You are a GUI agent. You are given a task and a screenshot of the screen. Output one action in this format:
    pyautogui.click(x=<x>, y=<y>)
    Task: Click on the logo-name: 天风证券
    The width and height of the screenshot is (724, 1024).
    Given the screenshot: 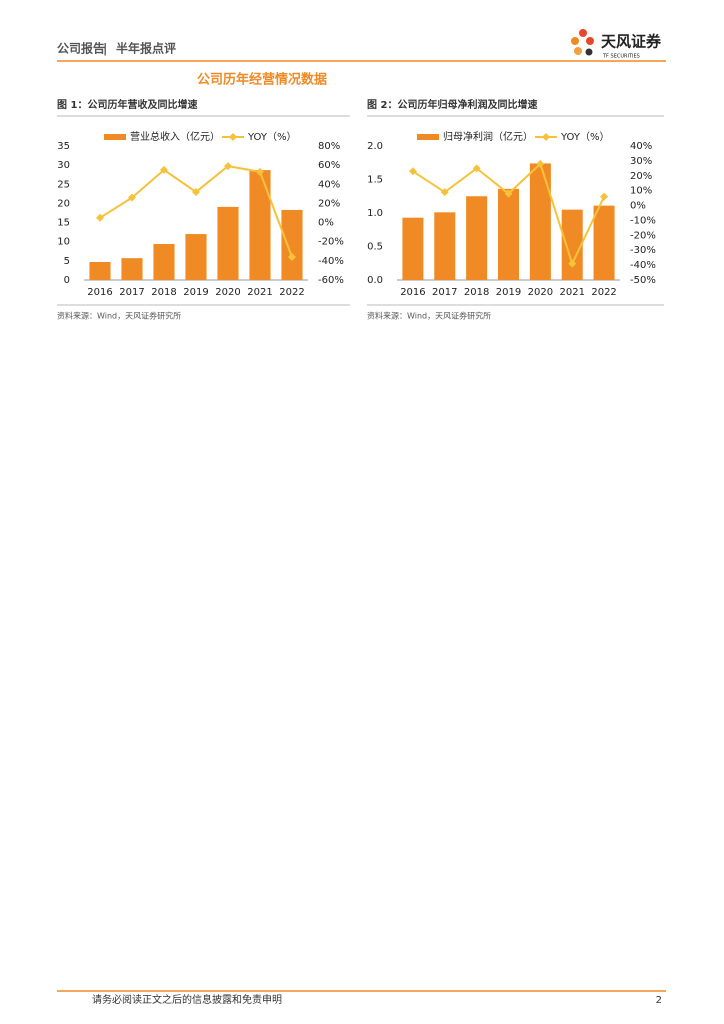 What is the action you would take?
    pyautogui.click(x=631, y=42)
    